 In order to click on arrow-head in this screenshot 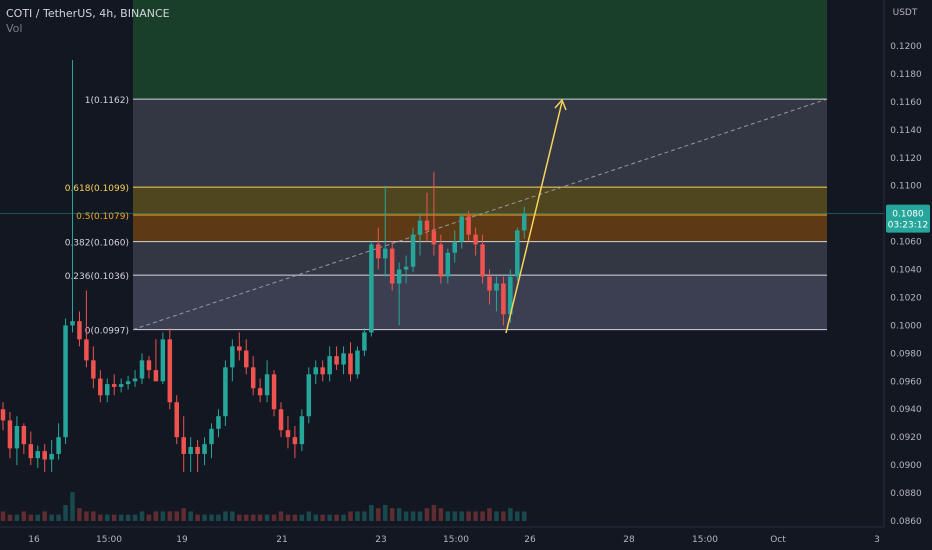, I will do `click(560, 104)`.